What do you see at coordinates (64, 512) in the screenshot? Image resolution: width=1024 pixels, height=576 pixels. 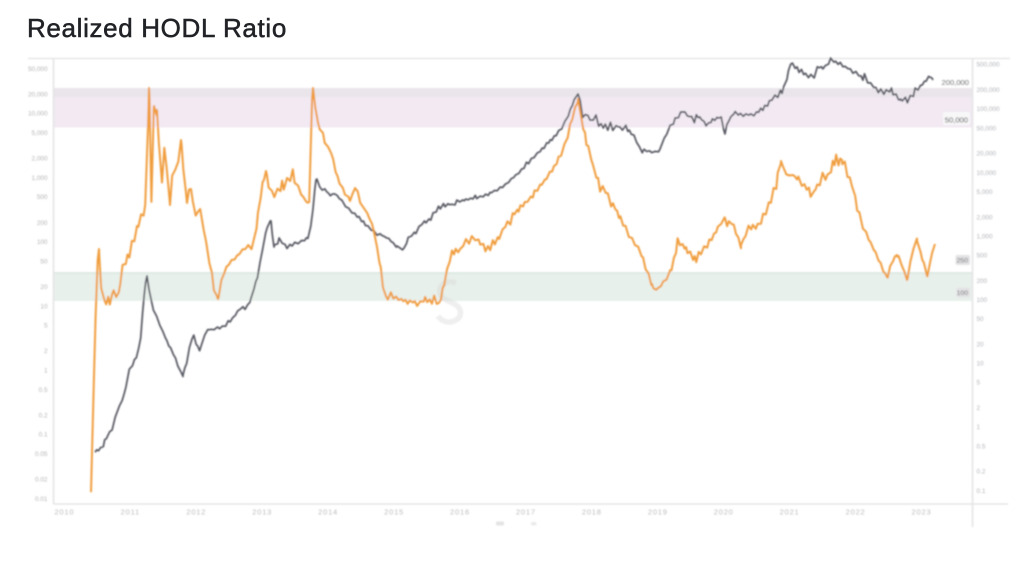 I see `svg-text: 2010` at bounding box center [64, 512].